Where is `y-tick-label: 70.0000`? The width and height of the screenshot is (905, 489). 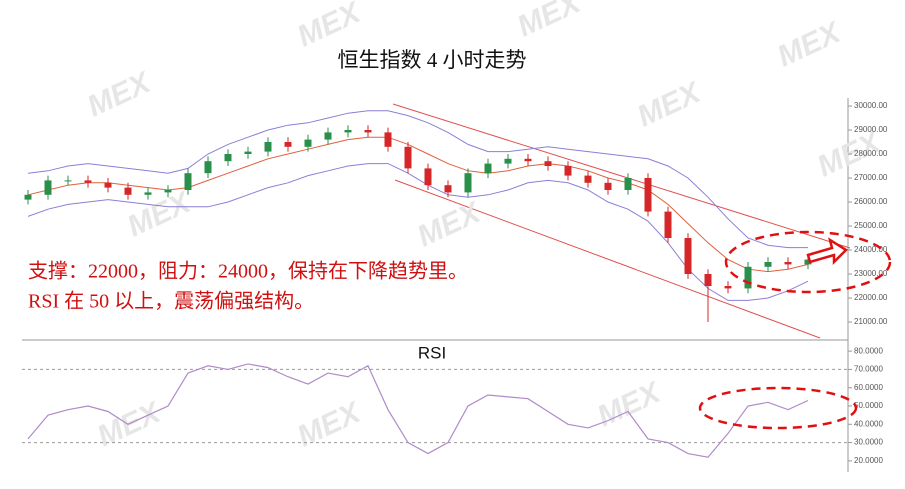
y-tick-label: 70.0000 is located at coordinates (868, 369).